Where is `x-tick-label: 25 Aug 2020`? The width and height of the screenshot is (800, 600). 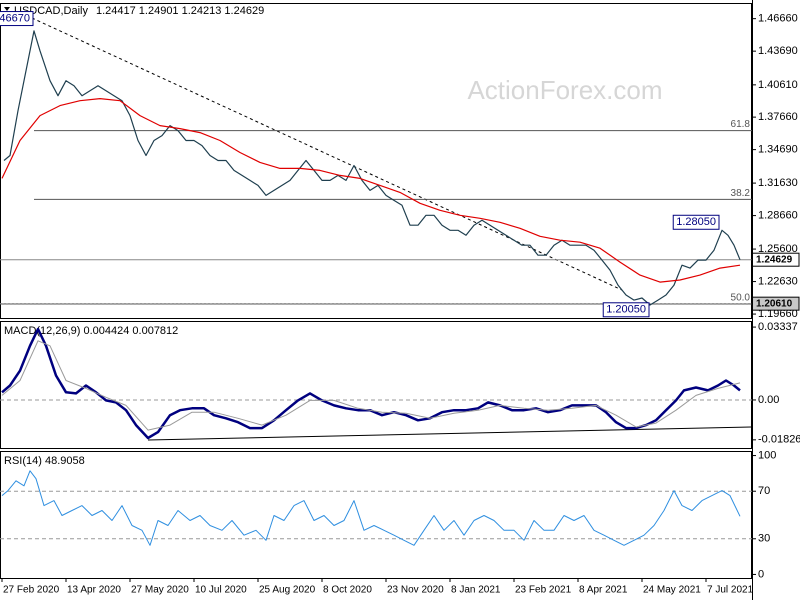
x-tick-label: 25 Aug 2020 is located at coordinates (287, 590).